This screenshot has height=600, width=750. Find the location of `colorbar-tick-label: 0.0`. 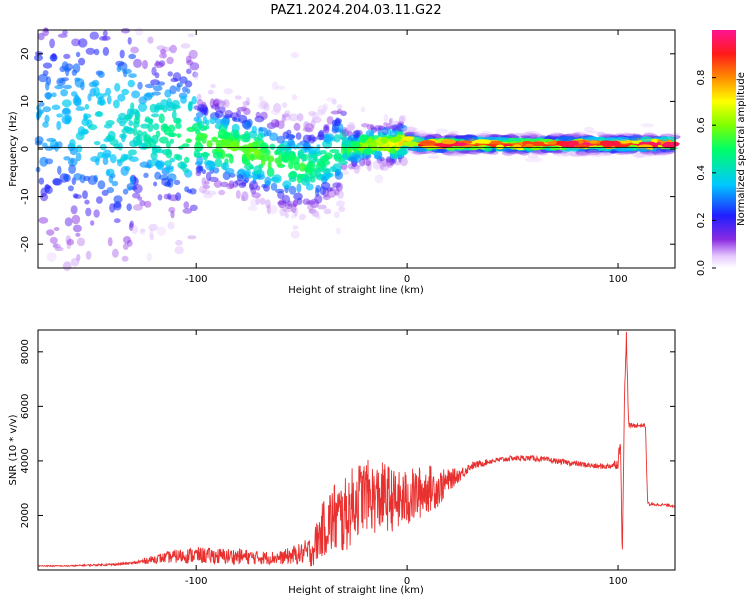

colorbar-tick-label: 0.0 is located at coordinates (701, 268).